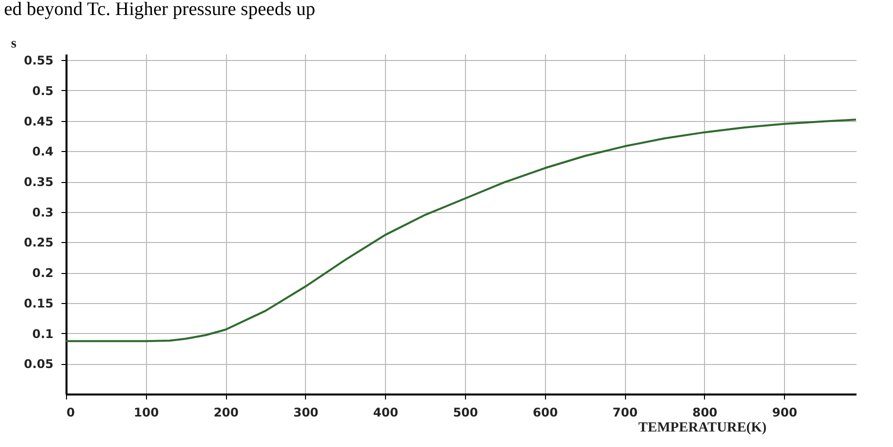  Describe the element at coordinates (146, 413) in the screenshot. I see `x-tick-label: 100` at that location.